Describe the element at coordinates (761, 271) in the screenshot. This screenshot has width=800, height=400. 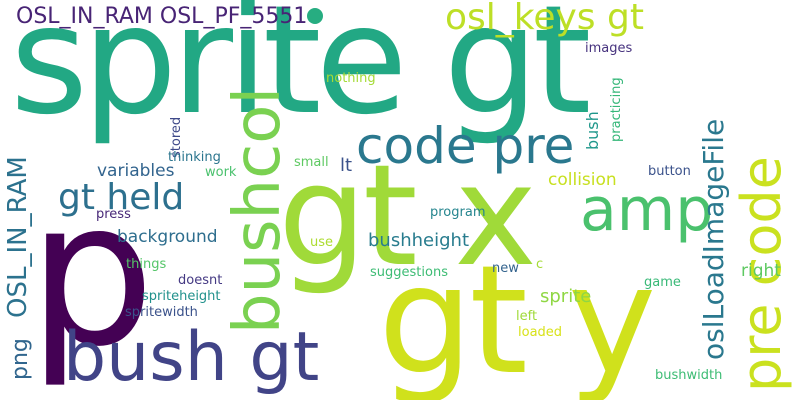
I see `word-right: right` at that location.